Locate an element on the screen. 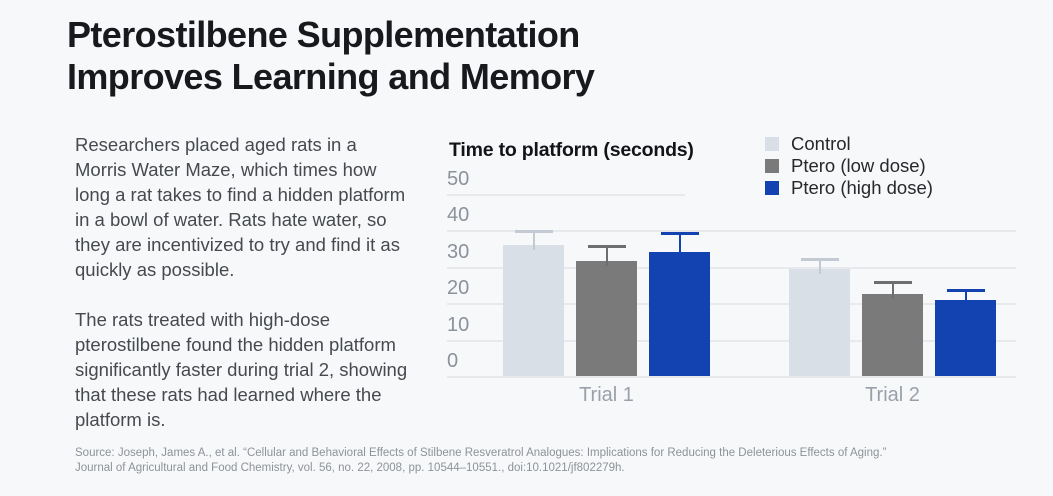  y-axis-tick-label: 10 is located at coordinates (458, 324).